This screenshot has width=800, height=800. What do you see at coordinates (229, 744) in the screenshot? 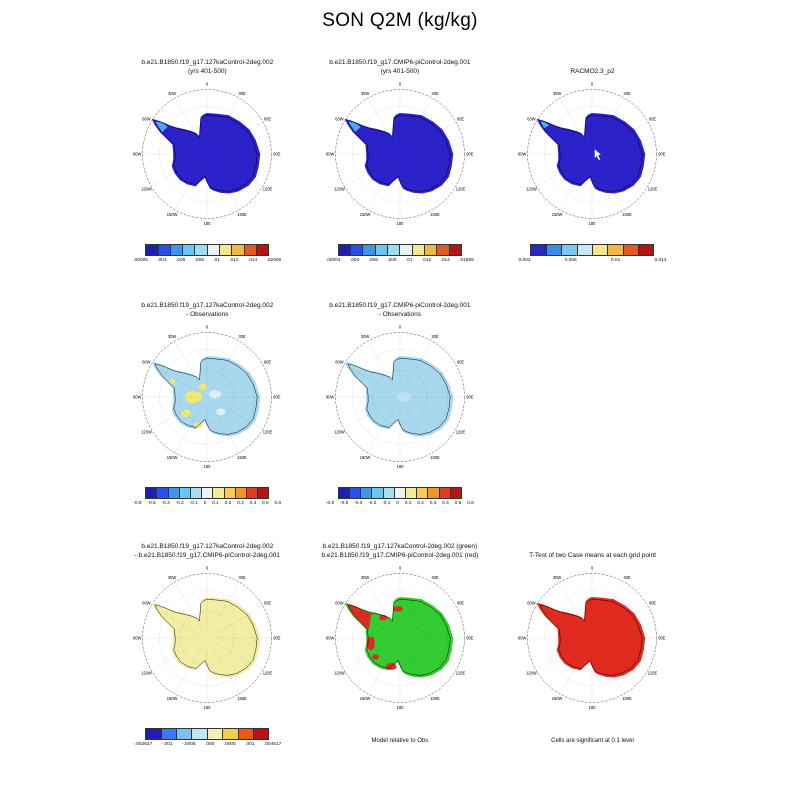
I see `colorbar-label: .0005` at bounding box center [229, 744].